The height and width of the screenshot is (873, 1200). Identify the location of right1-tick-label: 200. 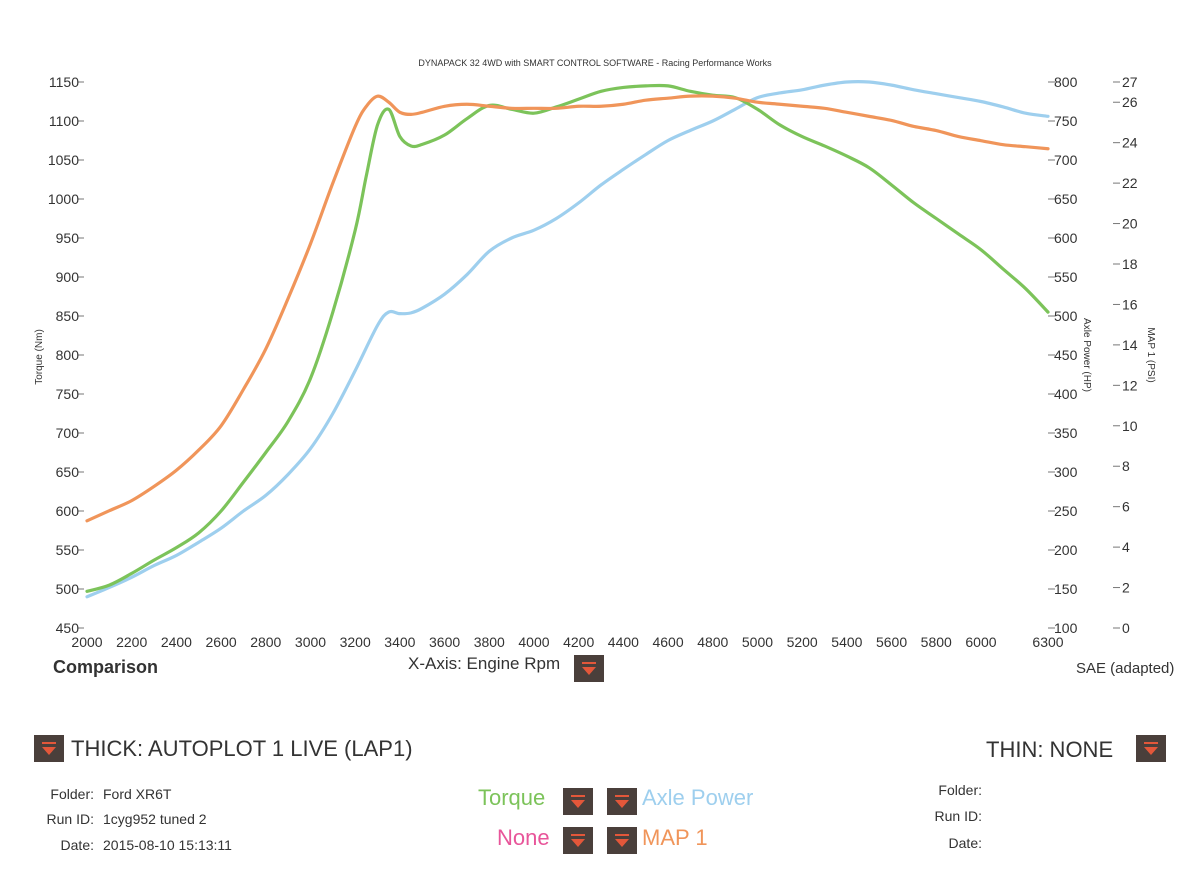
(1066, 550).